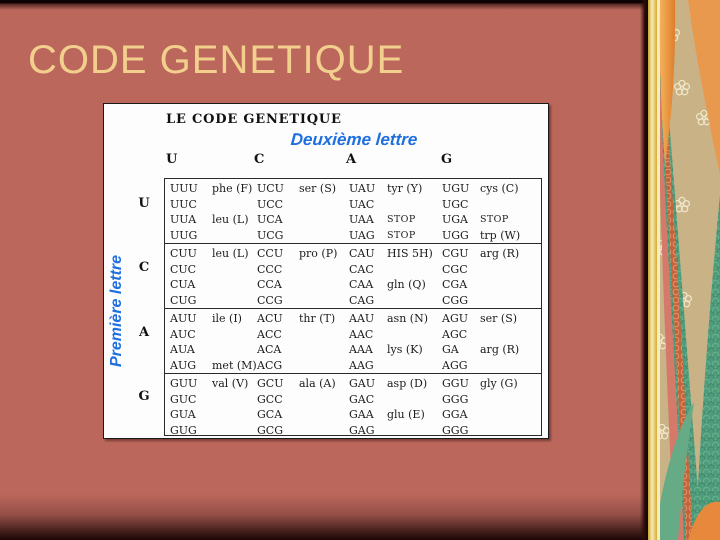  Describe the element at coordinates (144, 396) in the screenshot. I see `first-letter-row-label: G` at that location.